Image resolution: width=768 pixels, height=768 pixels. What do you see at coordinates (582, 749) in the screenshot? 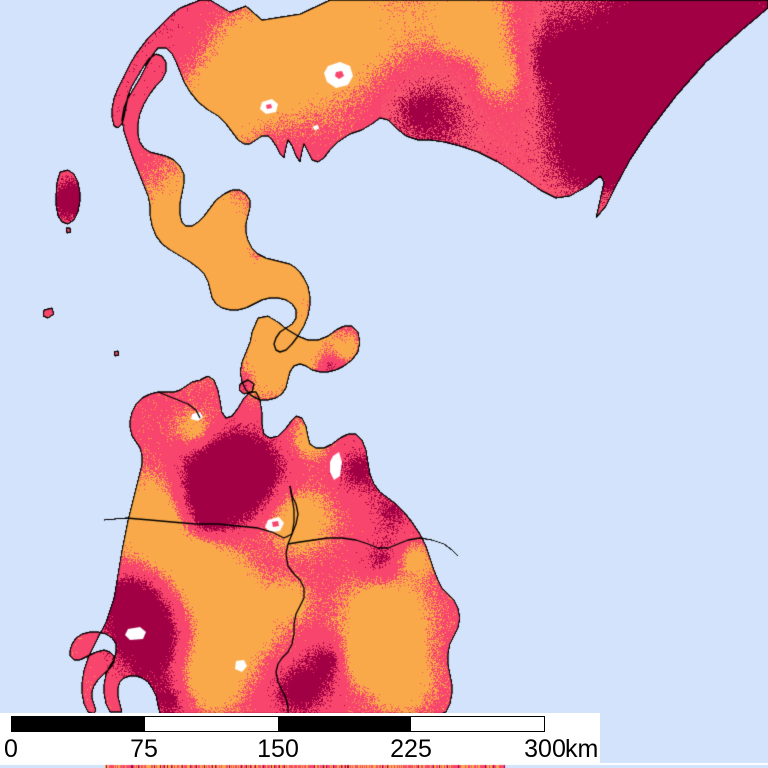
I see `scale-bar-unit: km` at bounding box center [582, 749].